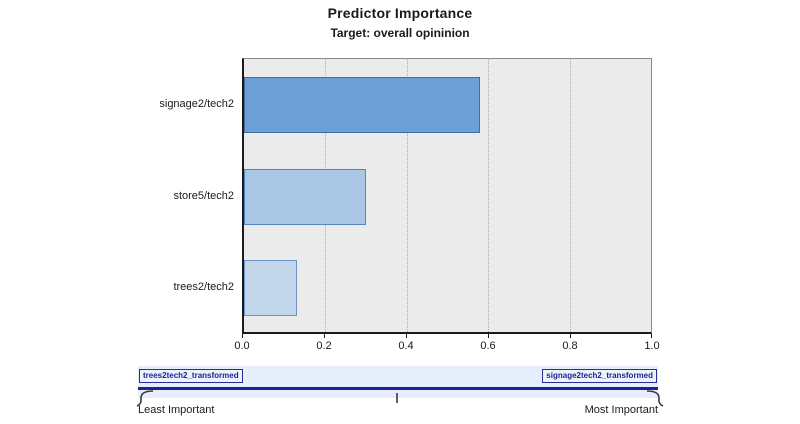 The width and height of the screenshot is (800, 424). I want to click on slider-max-handle-label: signage2tech2_transformed, so click(599, 376).